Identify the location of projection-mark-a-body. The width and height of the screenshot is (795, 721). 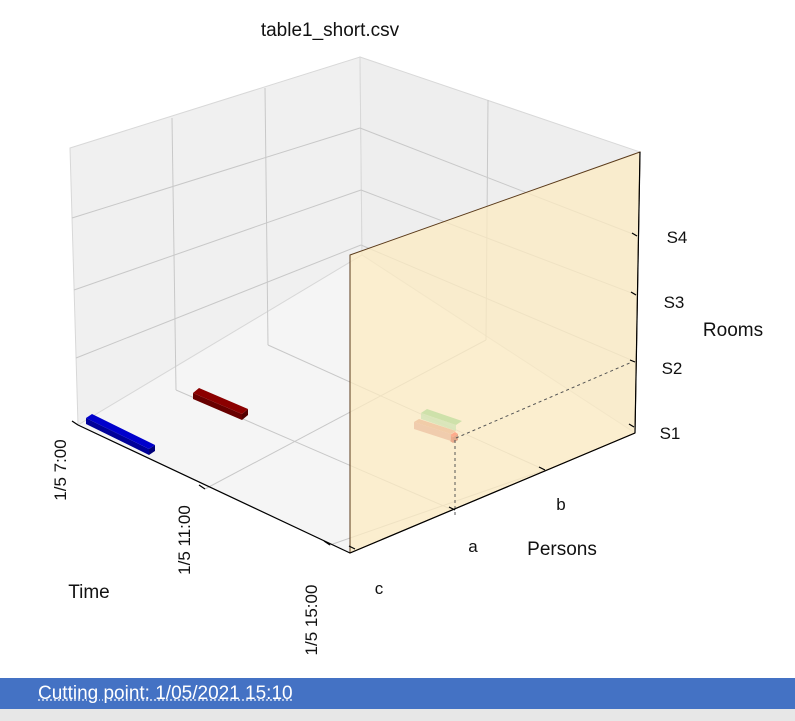
(432, 431).